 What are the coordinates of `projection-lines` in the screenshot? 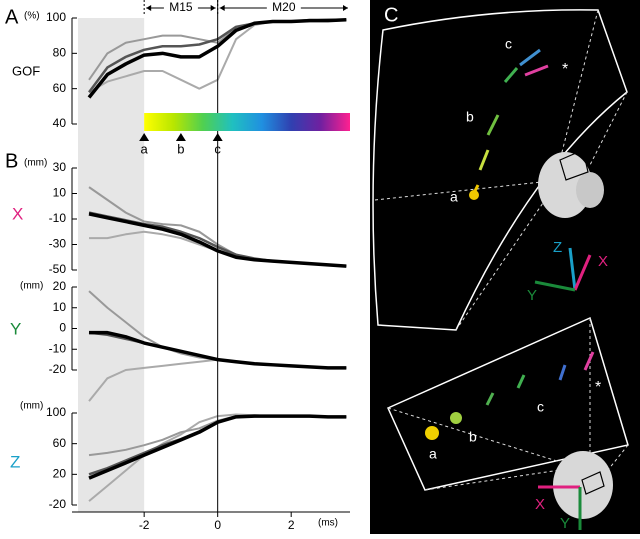 It's located at (508, 404).